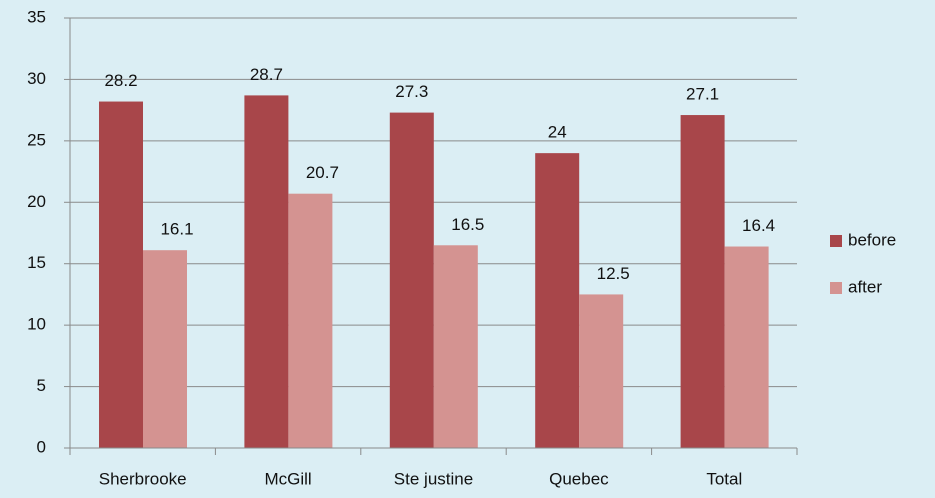  What do you see at coordinates (702, 94) in the screenshot?
I see `data-label: 27.1` at bounding box center [702, 94].